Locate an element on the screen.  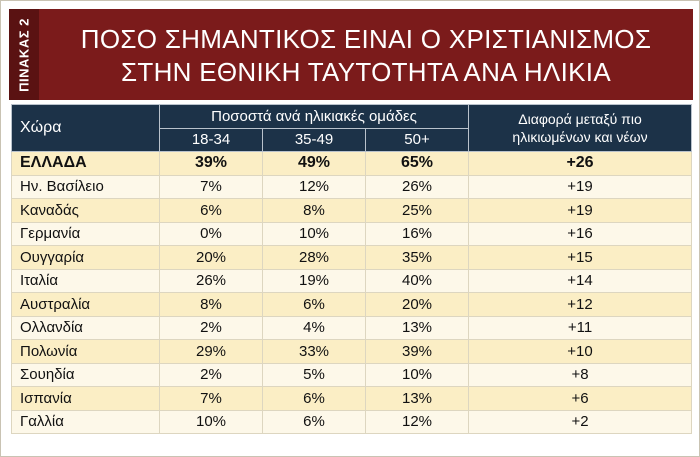
country-cell: Καναδάς is located at coordinates (85, 210).